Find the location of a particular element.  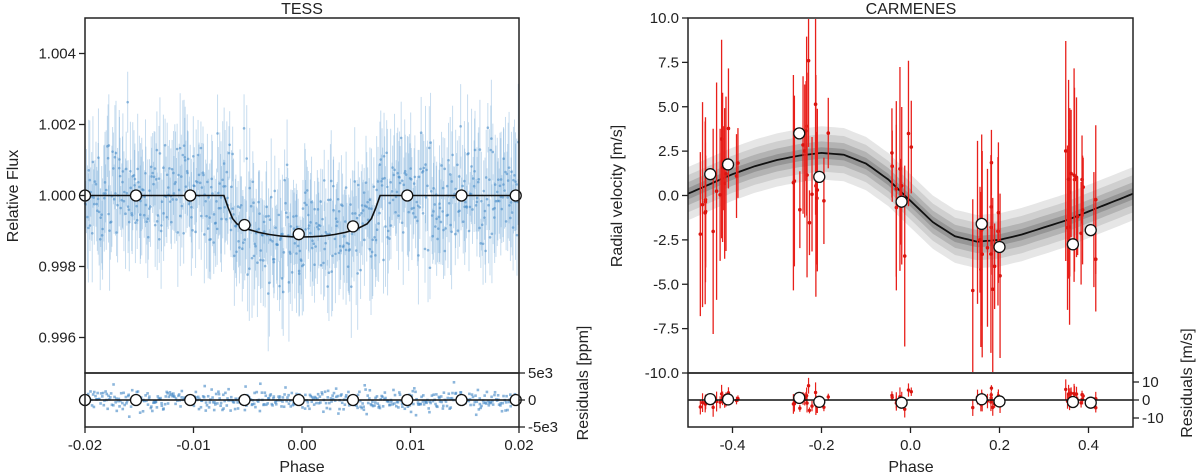

carmenes-x-tick-label: -0.2 is located at coordinates (822, 445).